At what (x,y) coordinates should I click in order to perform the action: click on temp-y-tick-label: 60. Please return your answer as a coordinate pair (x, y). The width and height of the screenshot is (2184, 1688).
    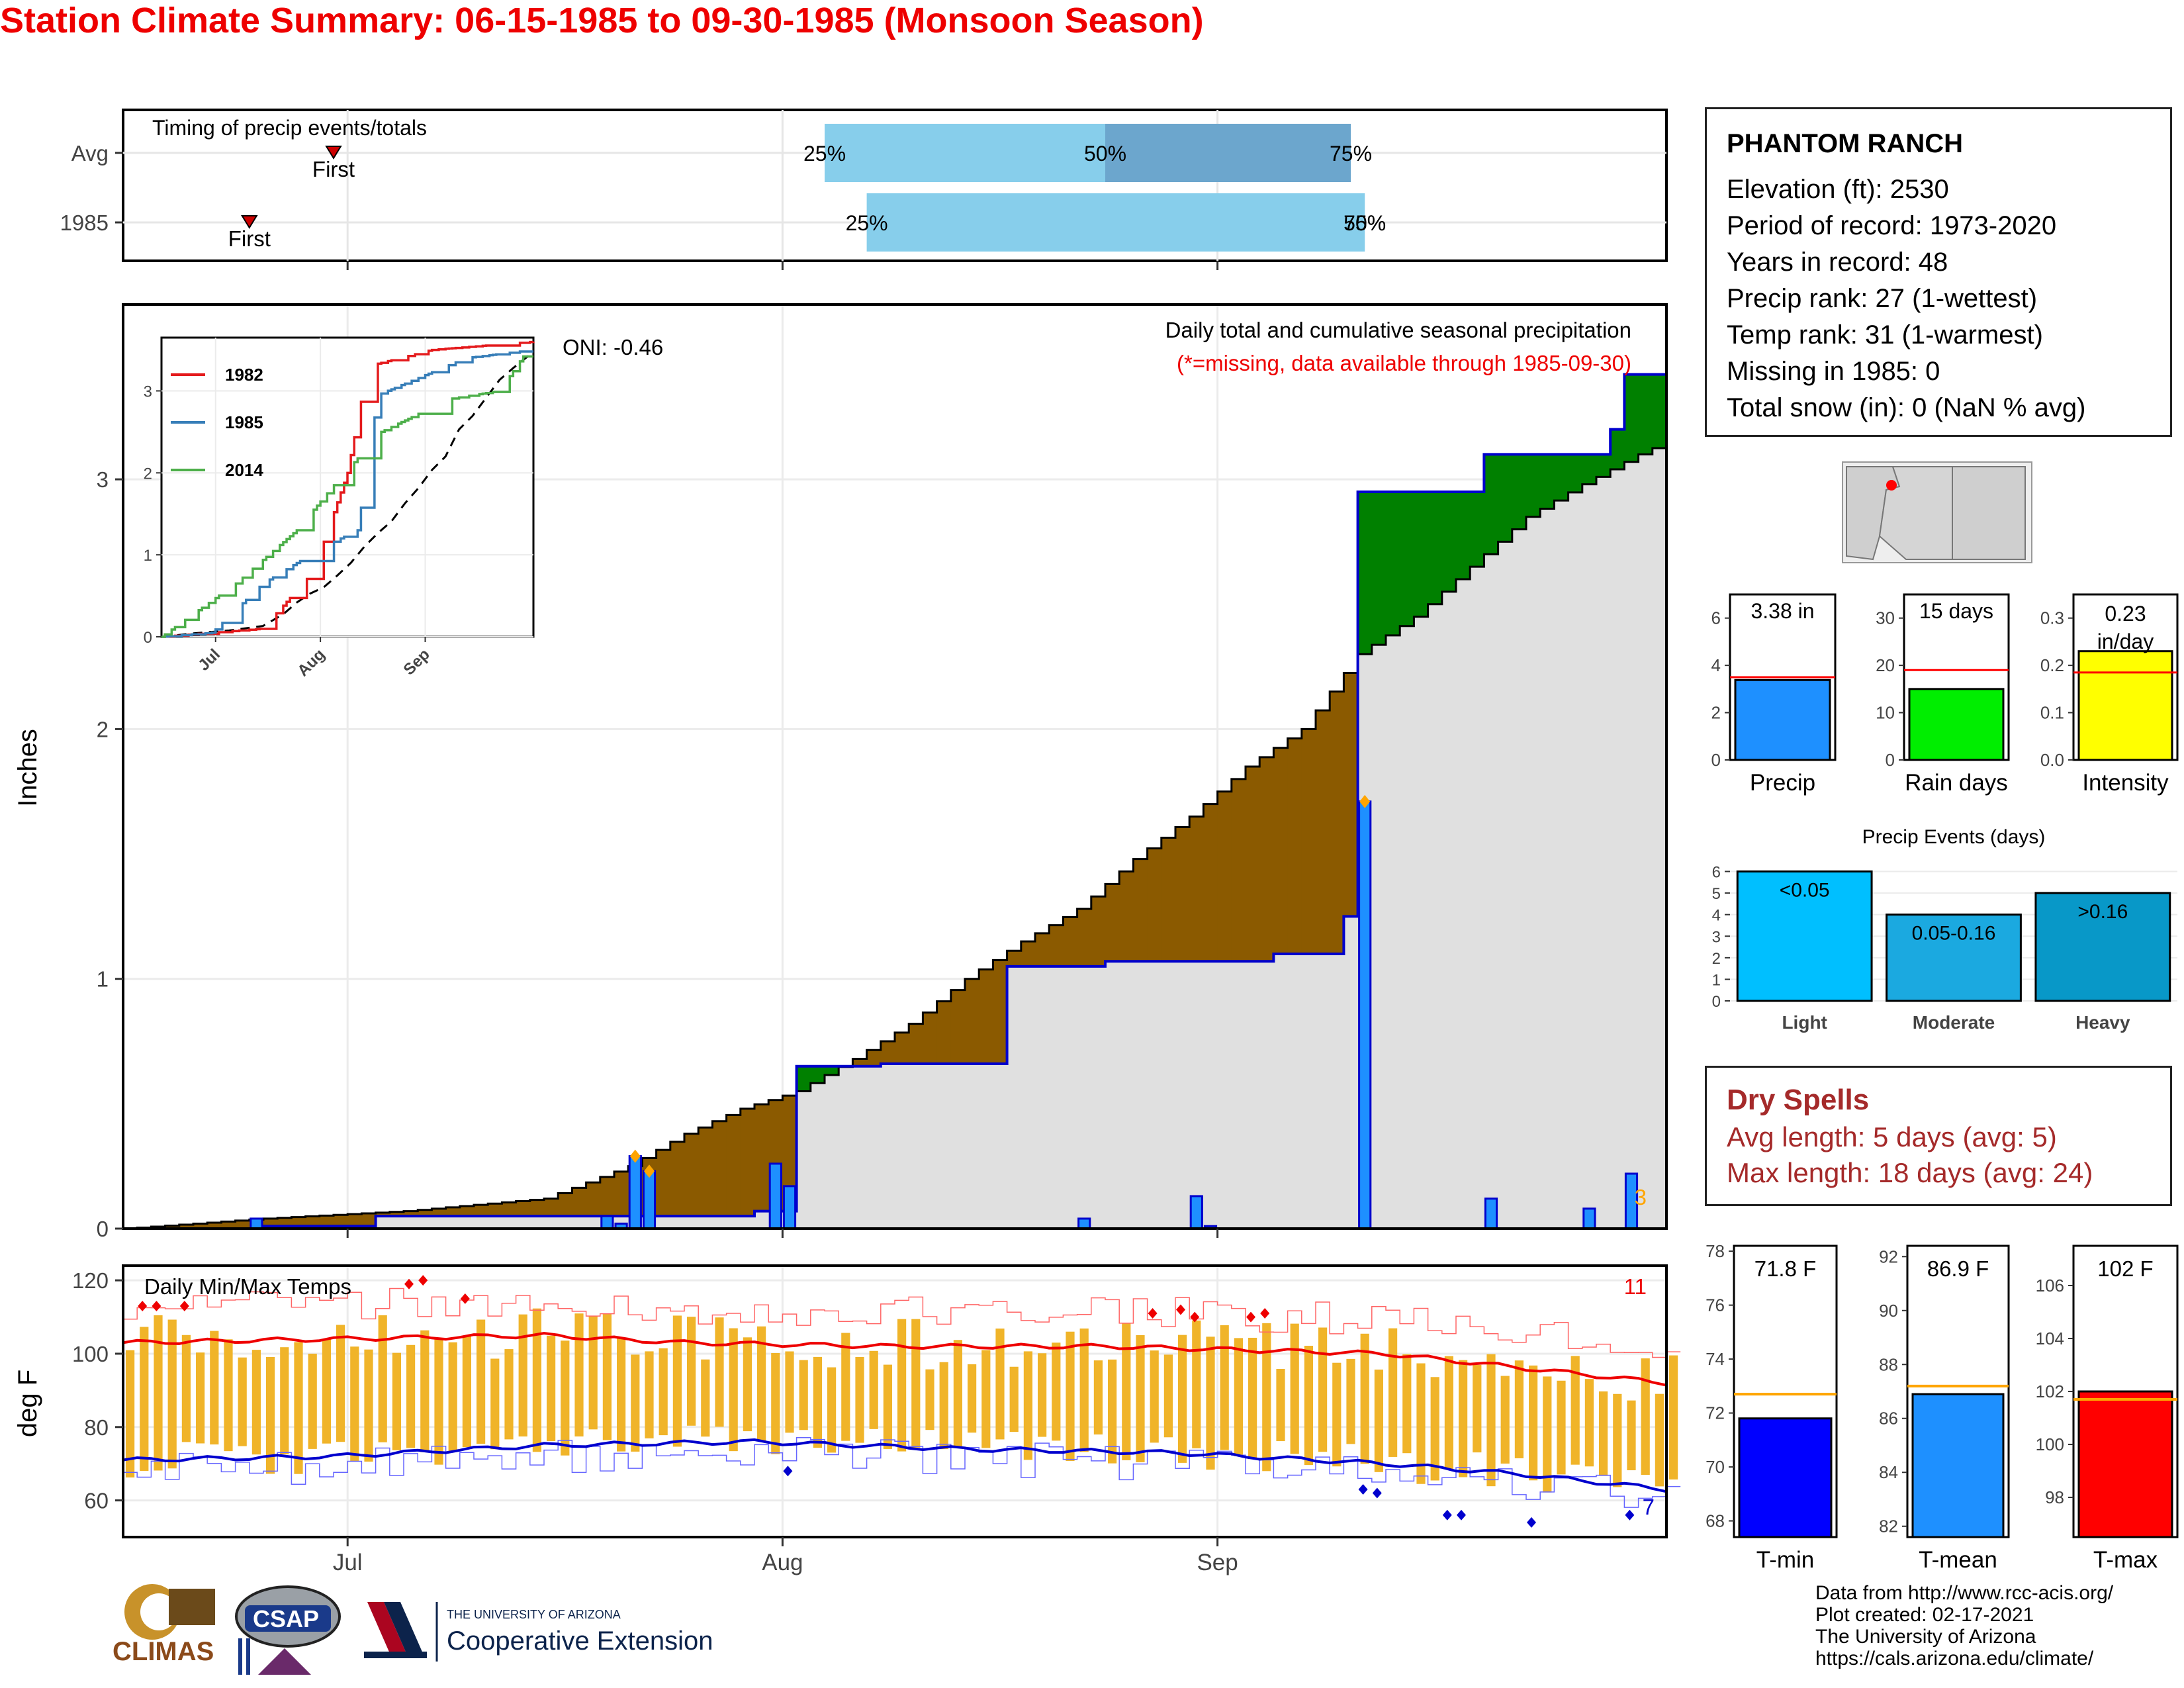
    Looking at the image, I should click on (97, 1501).